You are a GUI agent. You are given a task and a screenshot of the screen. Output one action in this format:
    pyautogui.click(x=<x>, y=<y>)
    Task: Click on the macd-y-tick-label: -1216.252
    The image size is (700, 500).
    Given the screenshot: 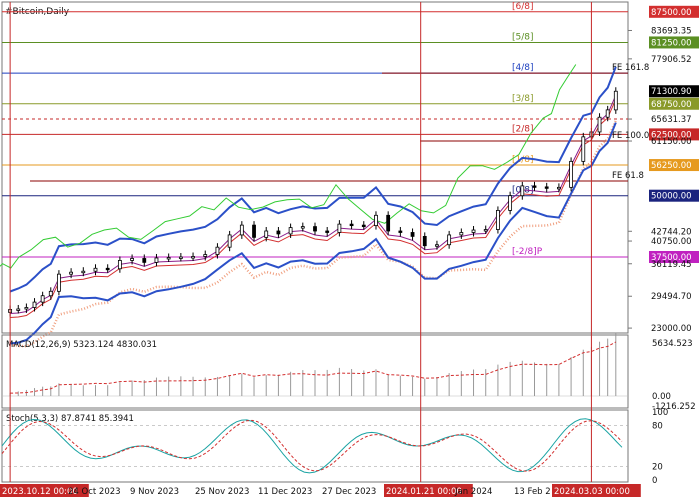 What is the action you would take?
    pyautogui.click(x=674, y=407)
    